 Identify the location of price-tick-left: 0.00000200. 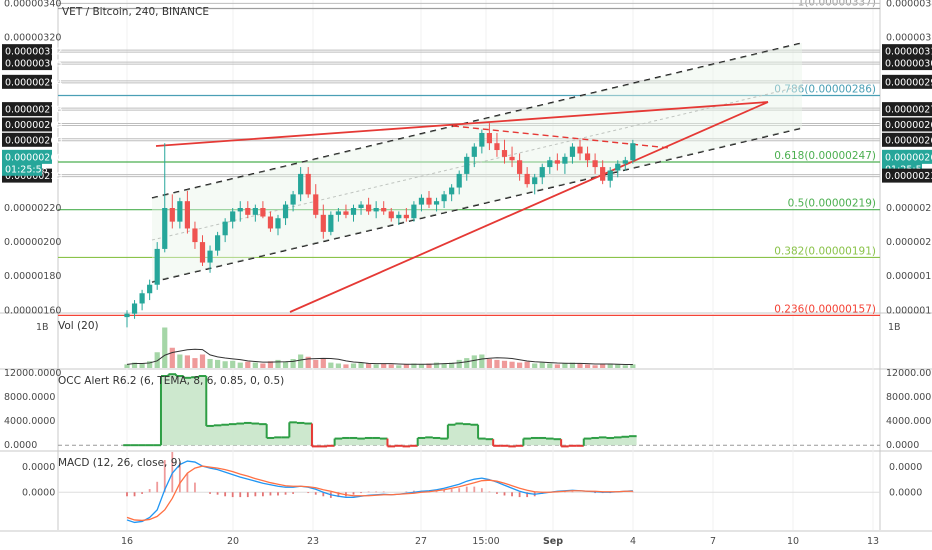
(32, 242).